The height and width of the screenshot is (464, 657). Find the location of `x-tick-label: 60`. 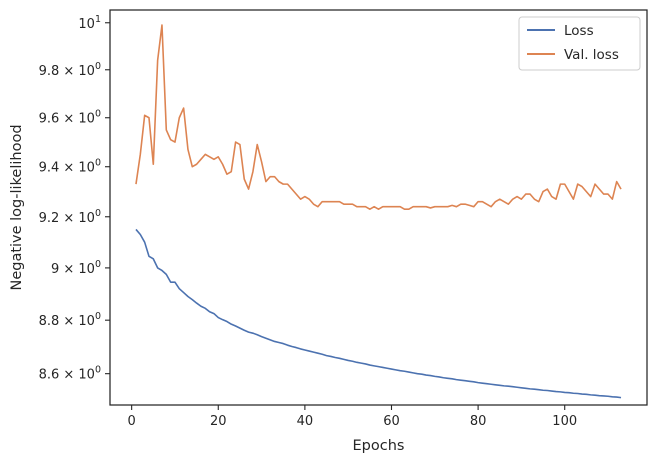

x-tick-label: 60 is located at coordinates (391, 421).